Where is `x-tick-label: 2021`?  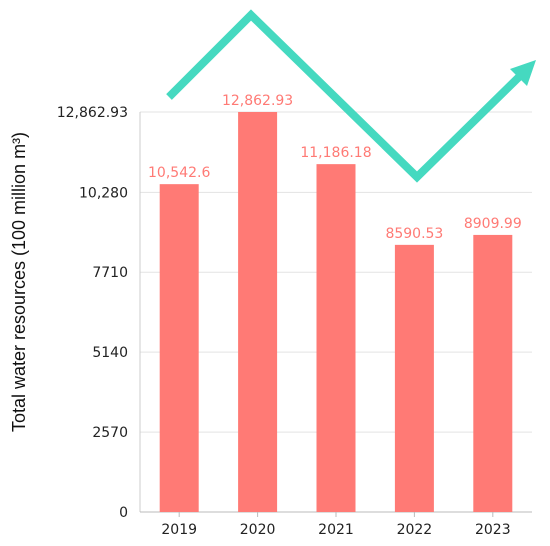
x-tick-label: 2021 is located at coordinates (336, 530).